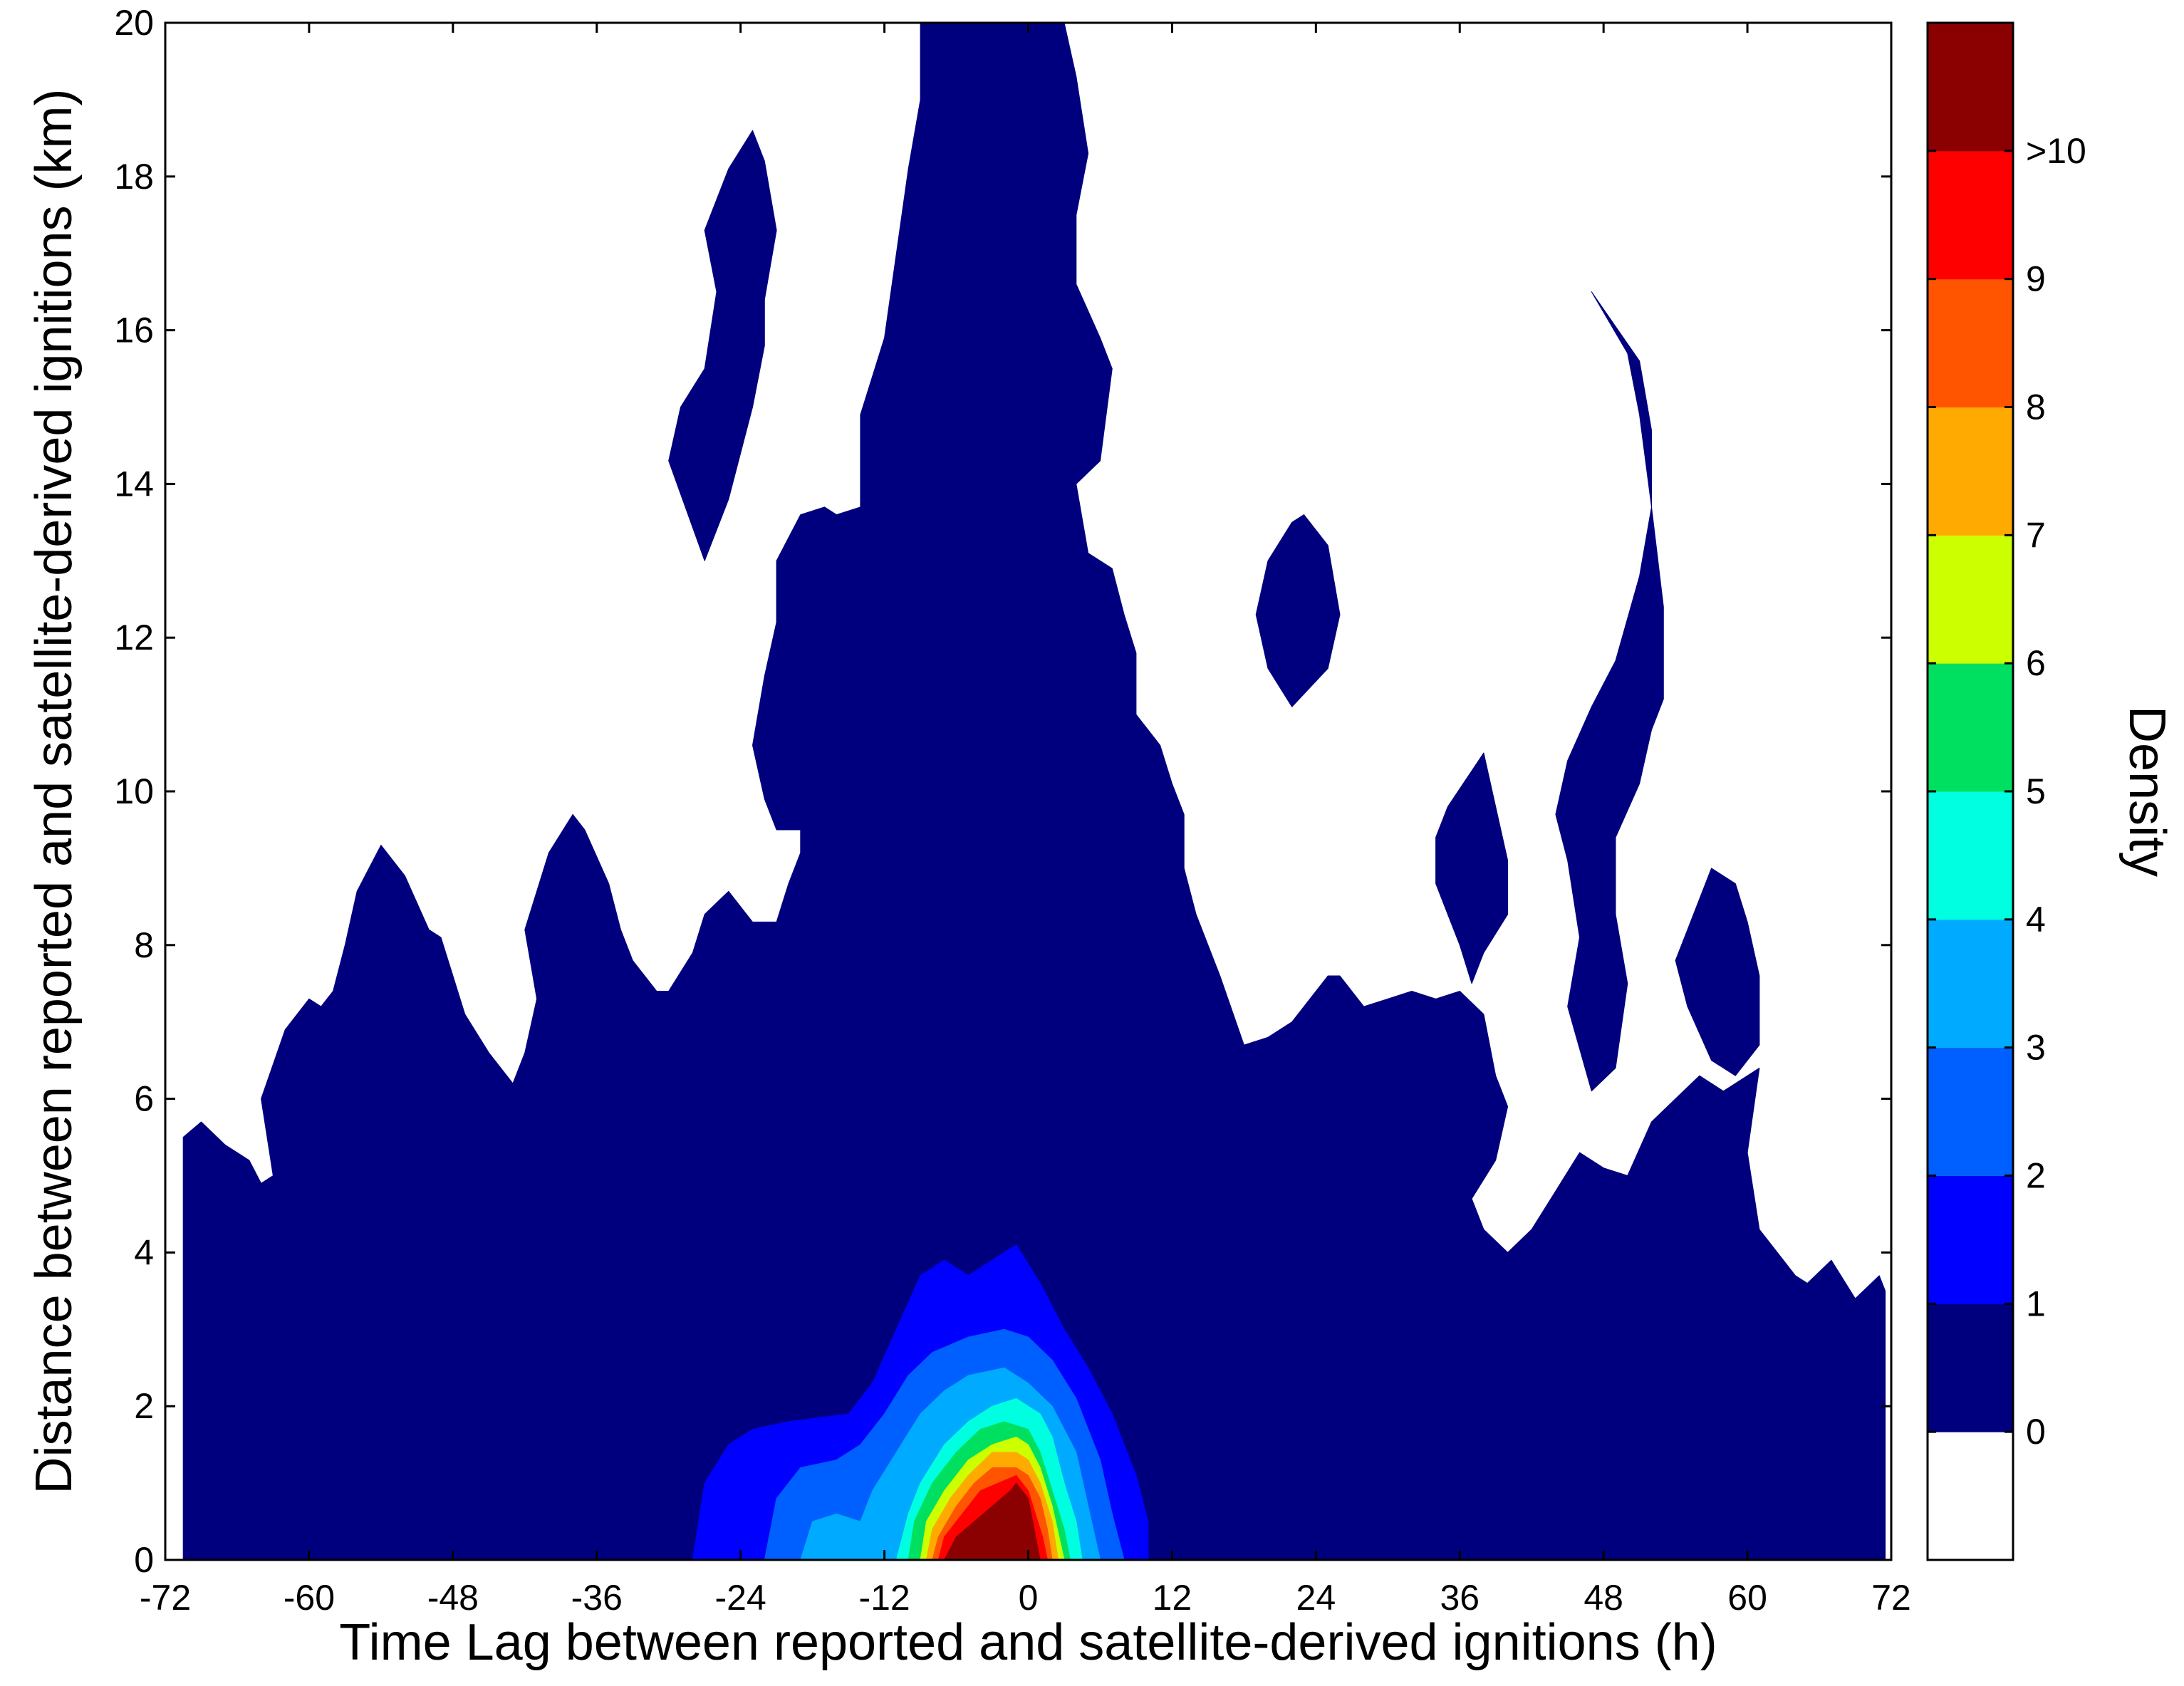 The image size is (2184, 1686). I want to click on y-tick-label: 16, so click(134, 330).